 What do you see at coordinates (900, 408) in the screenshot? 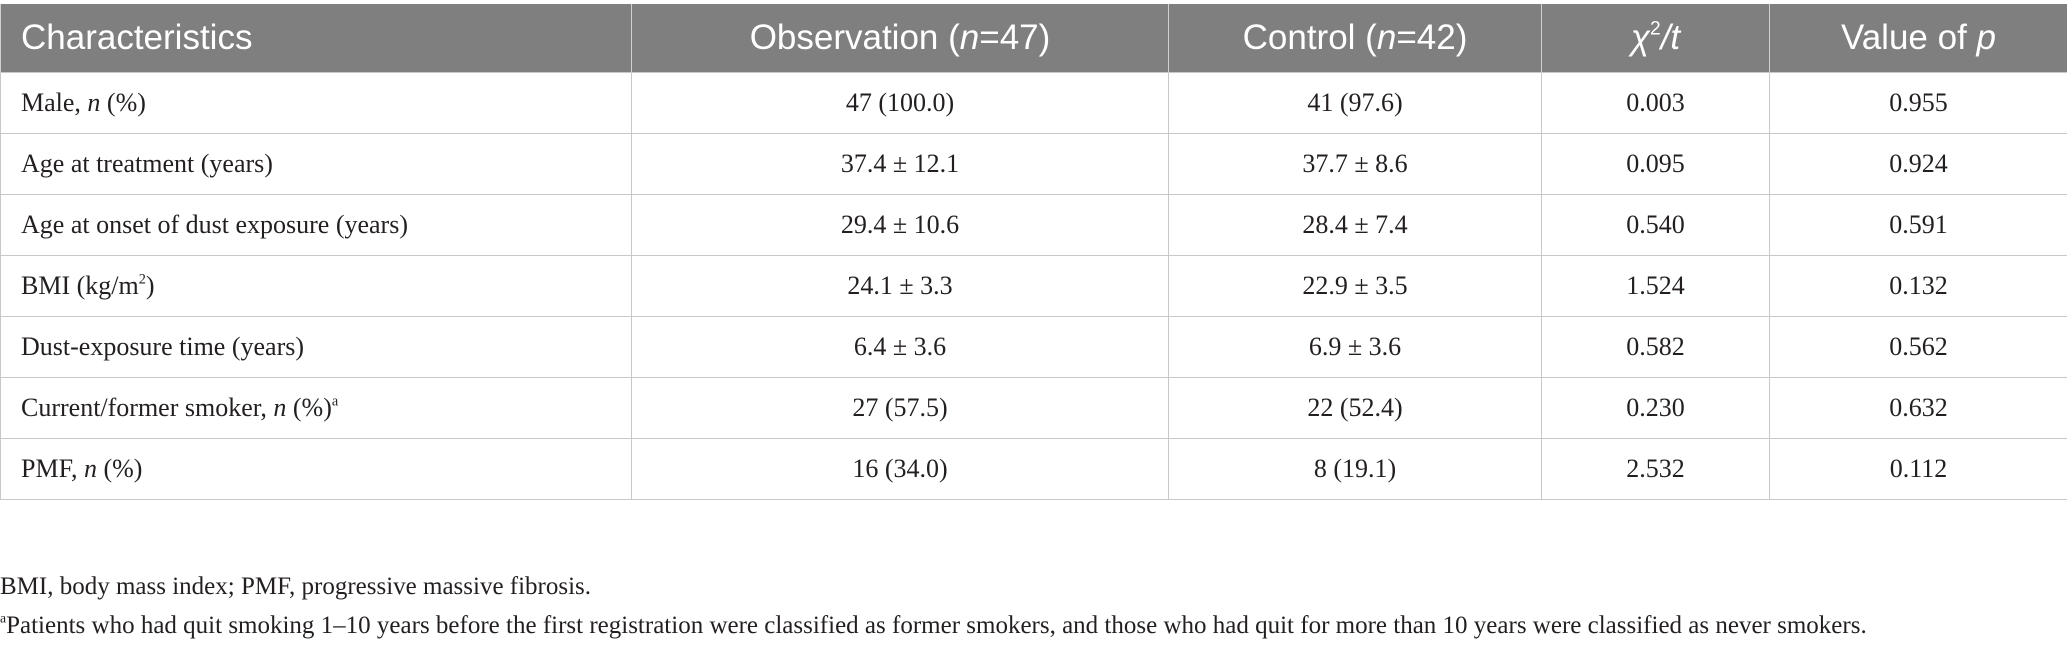
I see `observation-value: 27 (57.5)` at bounding box center [900, 408].